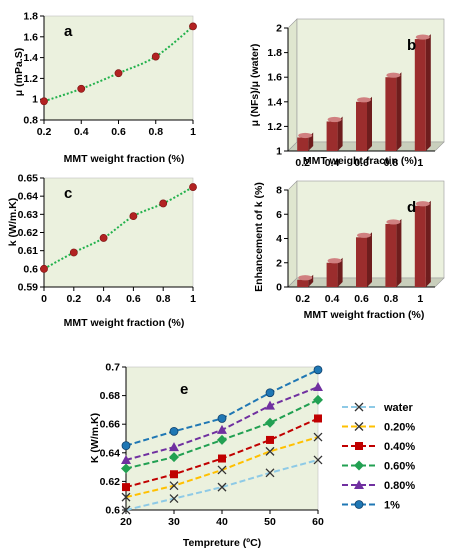 This screenshot has width=474, height=560. What do you see at coordinates (222, 543) in the screenshot?
I see `chart-e-xlabel: Tempreture (ºC)` at bounding box center [222, 543].